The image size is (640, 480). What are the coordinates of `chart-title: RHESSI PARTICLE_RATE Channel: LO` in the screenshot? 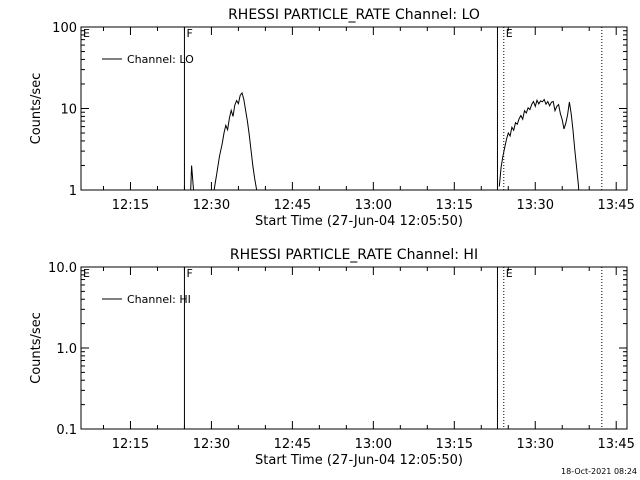 It's located at (354, 15).